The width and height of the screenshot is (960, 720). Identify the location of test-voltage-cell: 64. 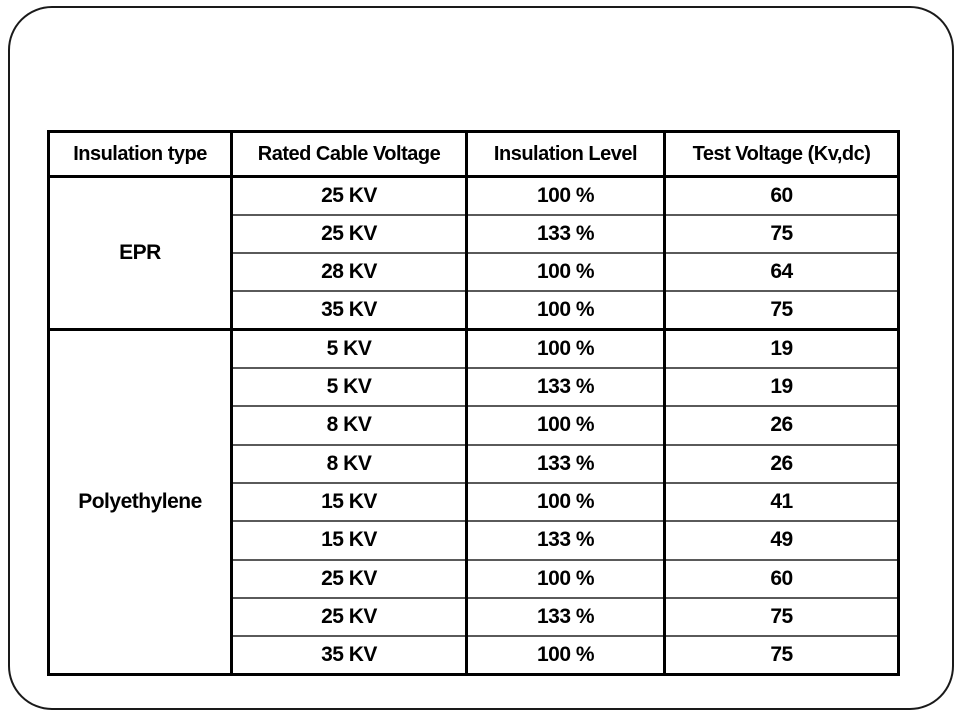
(781, 272).